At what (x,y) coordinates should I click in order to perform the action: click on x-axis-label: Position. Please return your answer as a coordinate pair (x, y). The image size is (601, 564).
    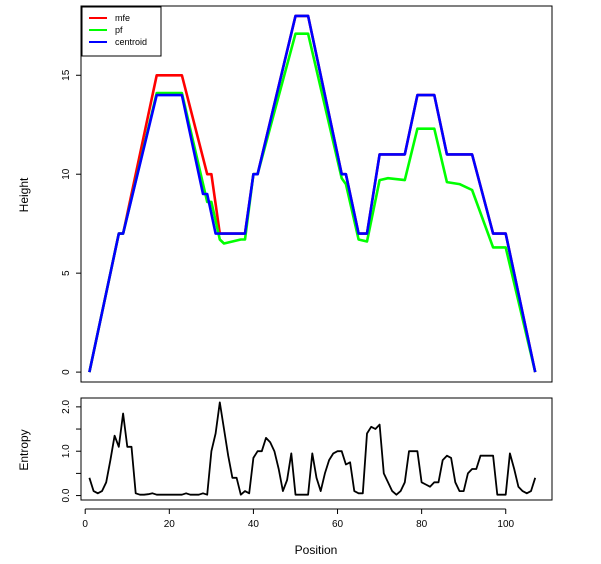
    Looking at the image, I should click on (316, 550).